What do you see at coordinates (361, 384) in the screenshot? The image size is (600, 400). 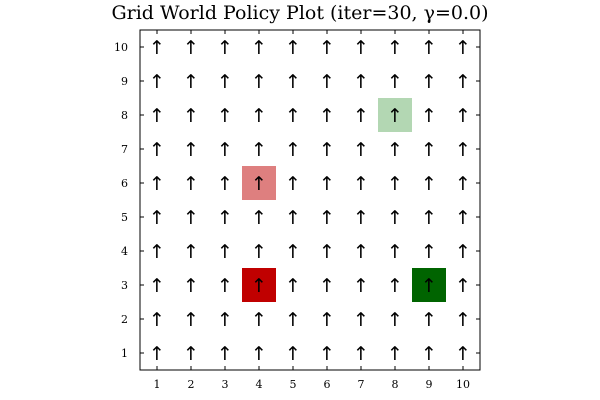 I see `x-tick-label: 7` at bounding box center [361, 384].